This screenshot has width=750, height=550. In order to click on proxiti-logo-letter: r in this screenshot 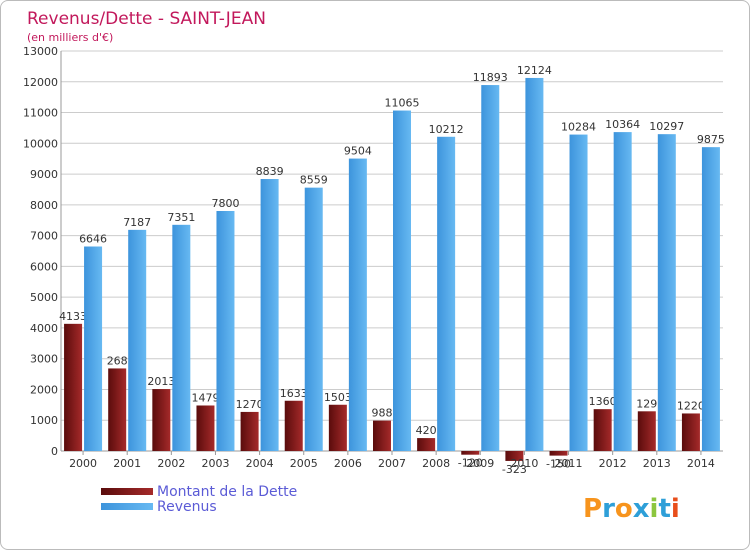, I will do `click(608, 509)`.